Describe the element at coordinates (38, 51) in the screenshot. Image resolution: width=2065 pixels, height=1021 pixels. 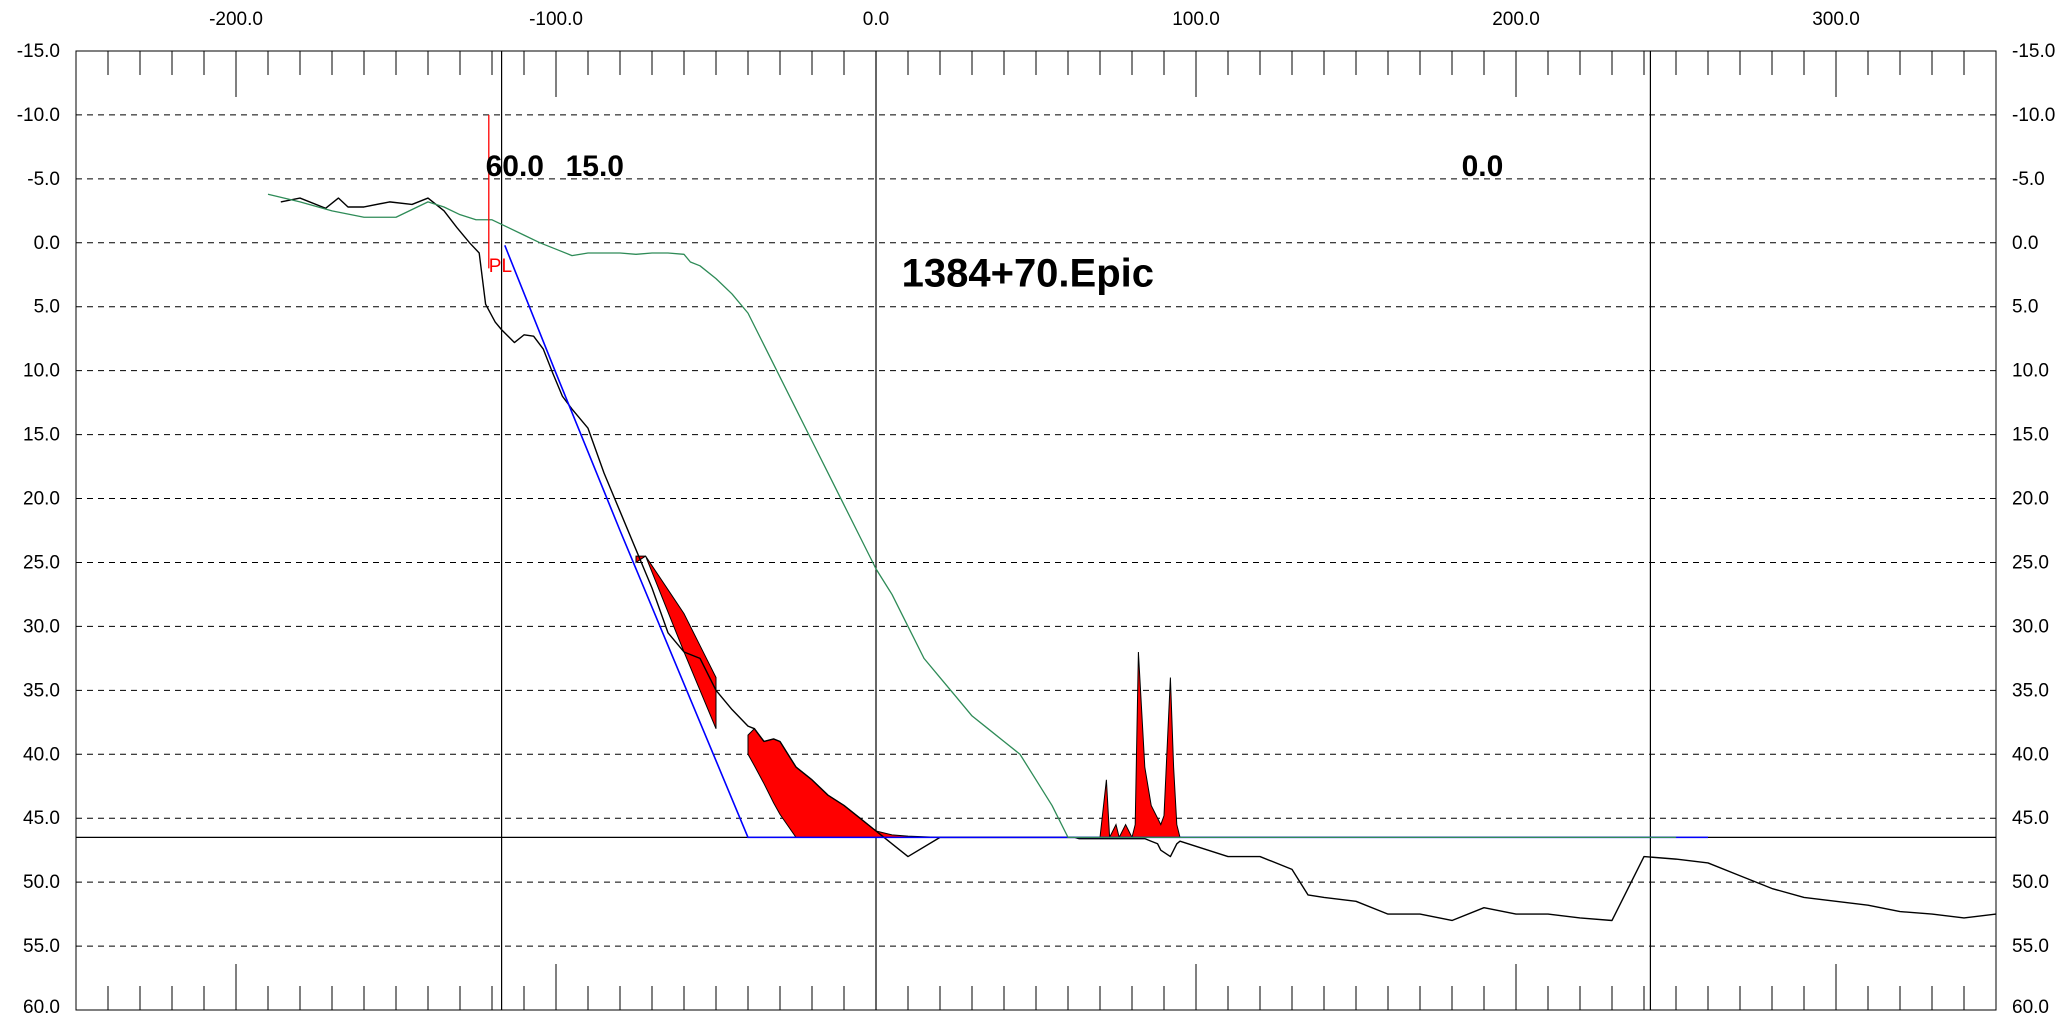
I see `y-tick-label-left: -15.0` at that location.